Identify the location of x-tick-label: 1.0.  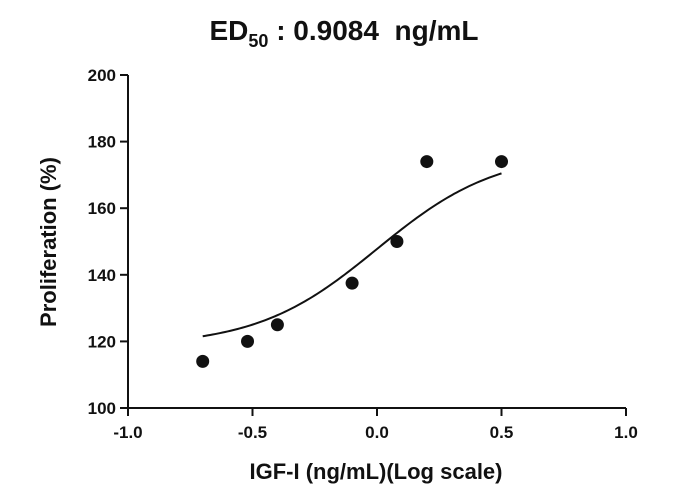
(626, 432).